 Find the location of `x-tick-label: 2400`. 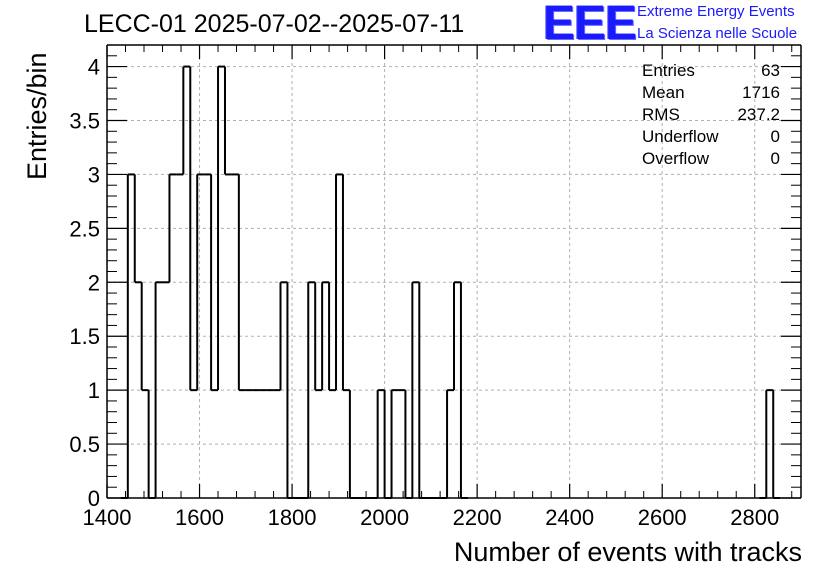

x-tick-label: 2400 is located at coordinates (569, 517).